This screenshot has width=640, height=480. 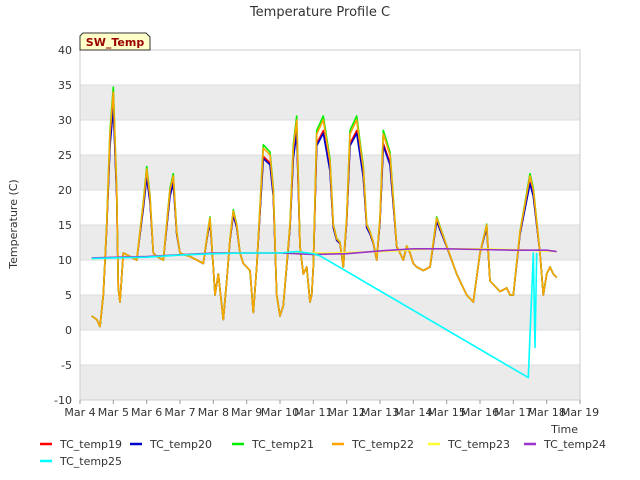 What do you see at coordinates (65, 85) in the screenshot?
I see `y-tick-label: 35` at bounding box center [65, 85].